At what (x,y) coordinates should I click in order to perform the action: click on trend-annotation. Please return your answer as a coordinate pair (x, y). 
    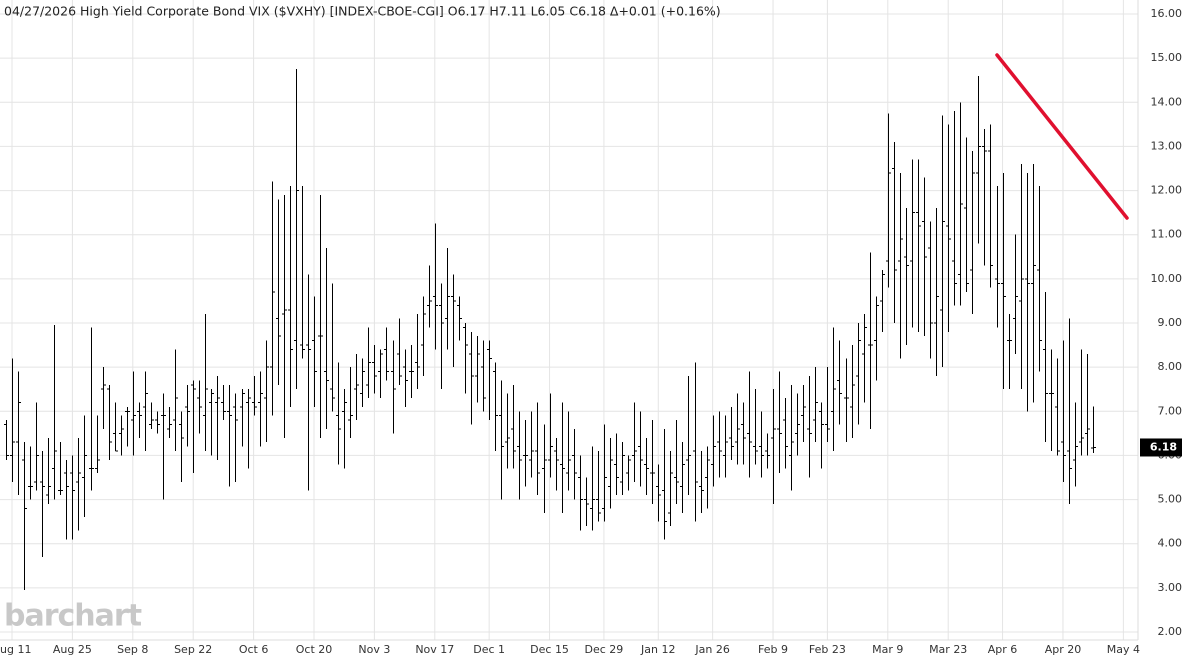
    Looking at the image, I should click on (1062, 136).